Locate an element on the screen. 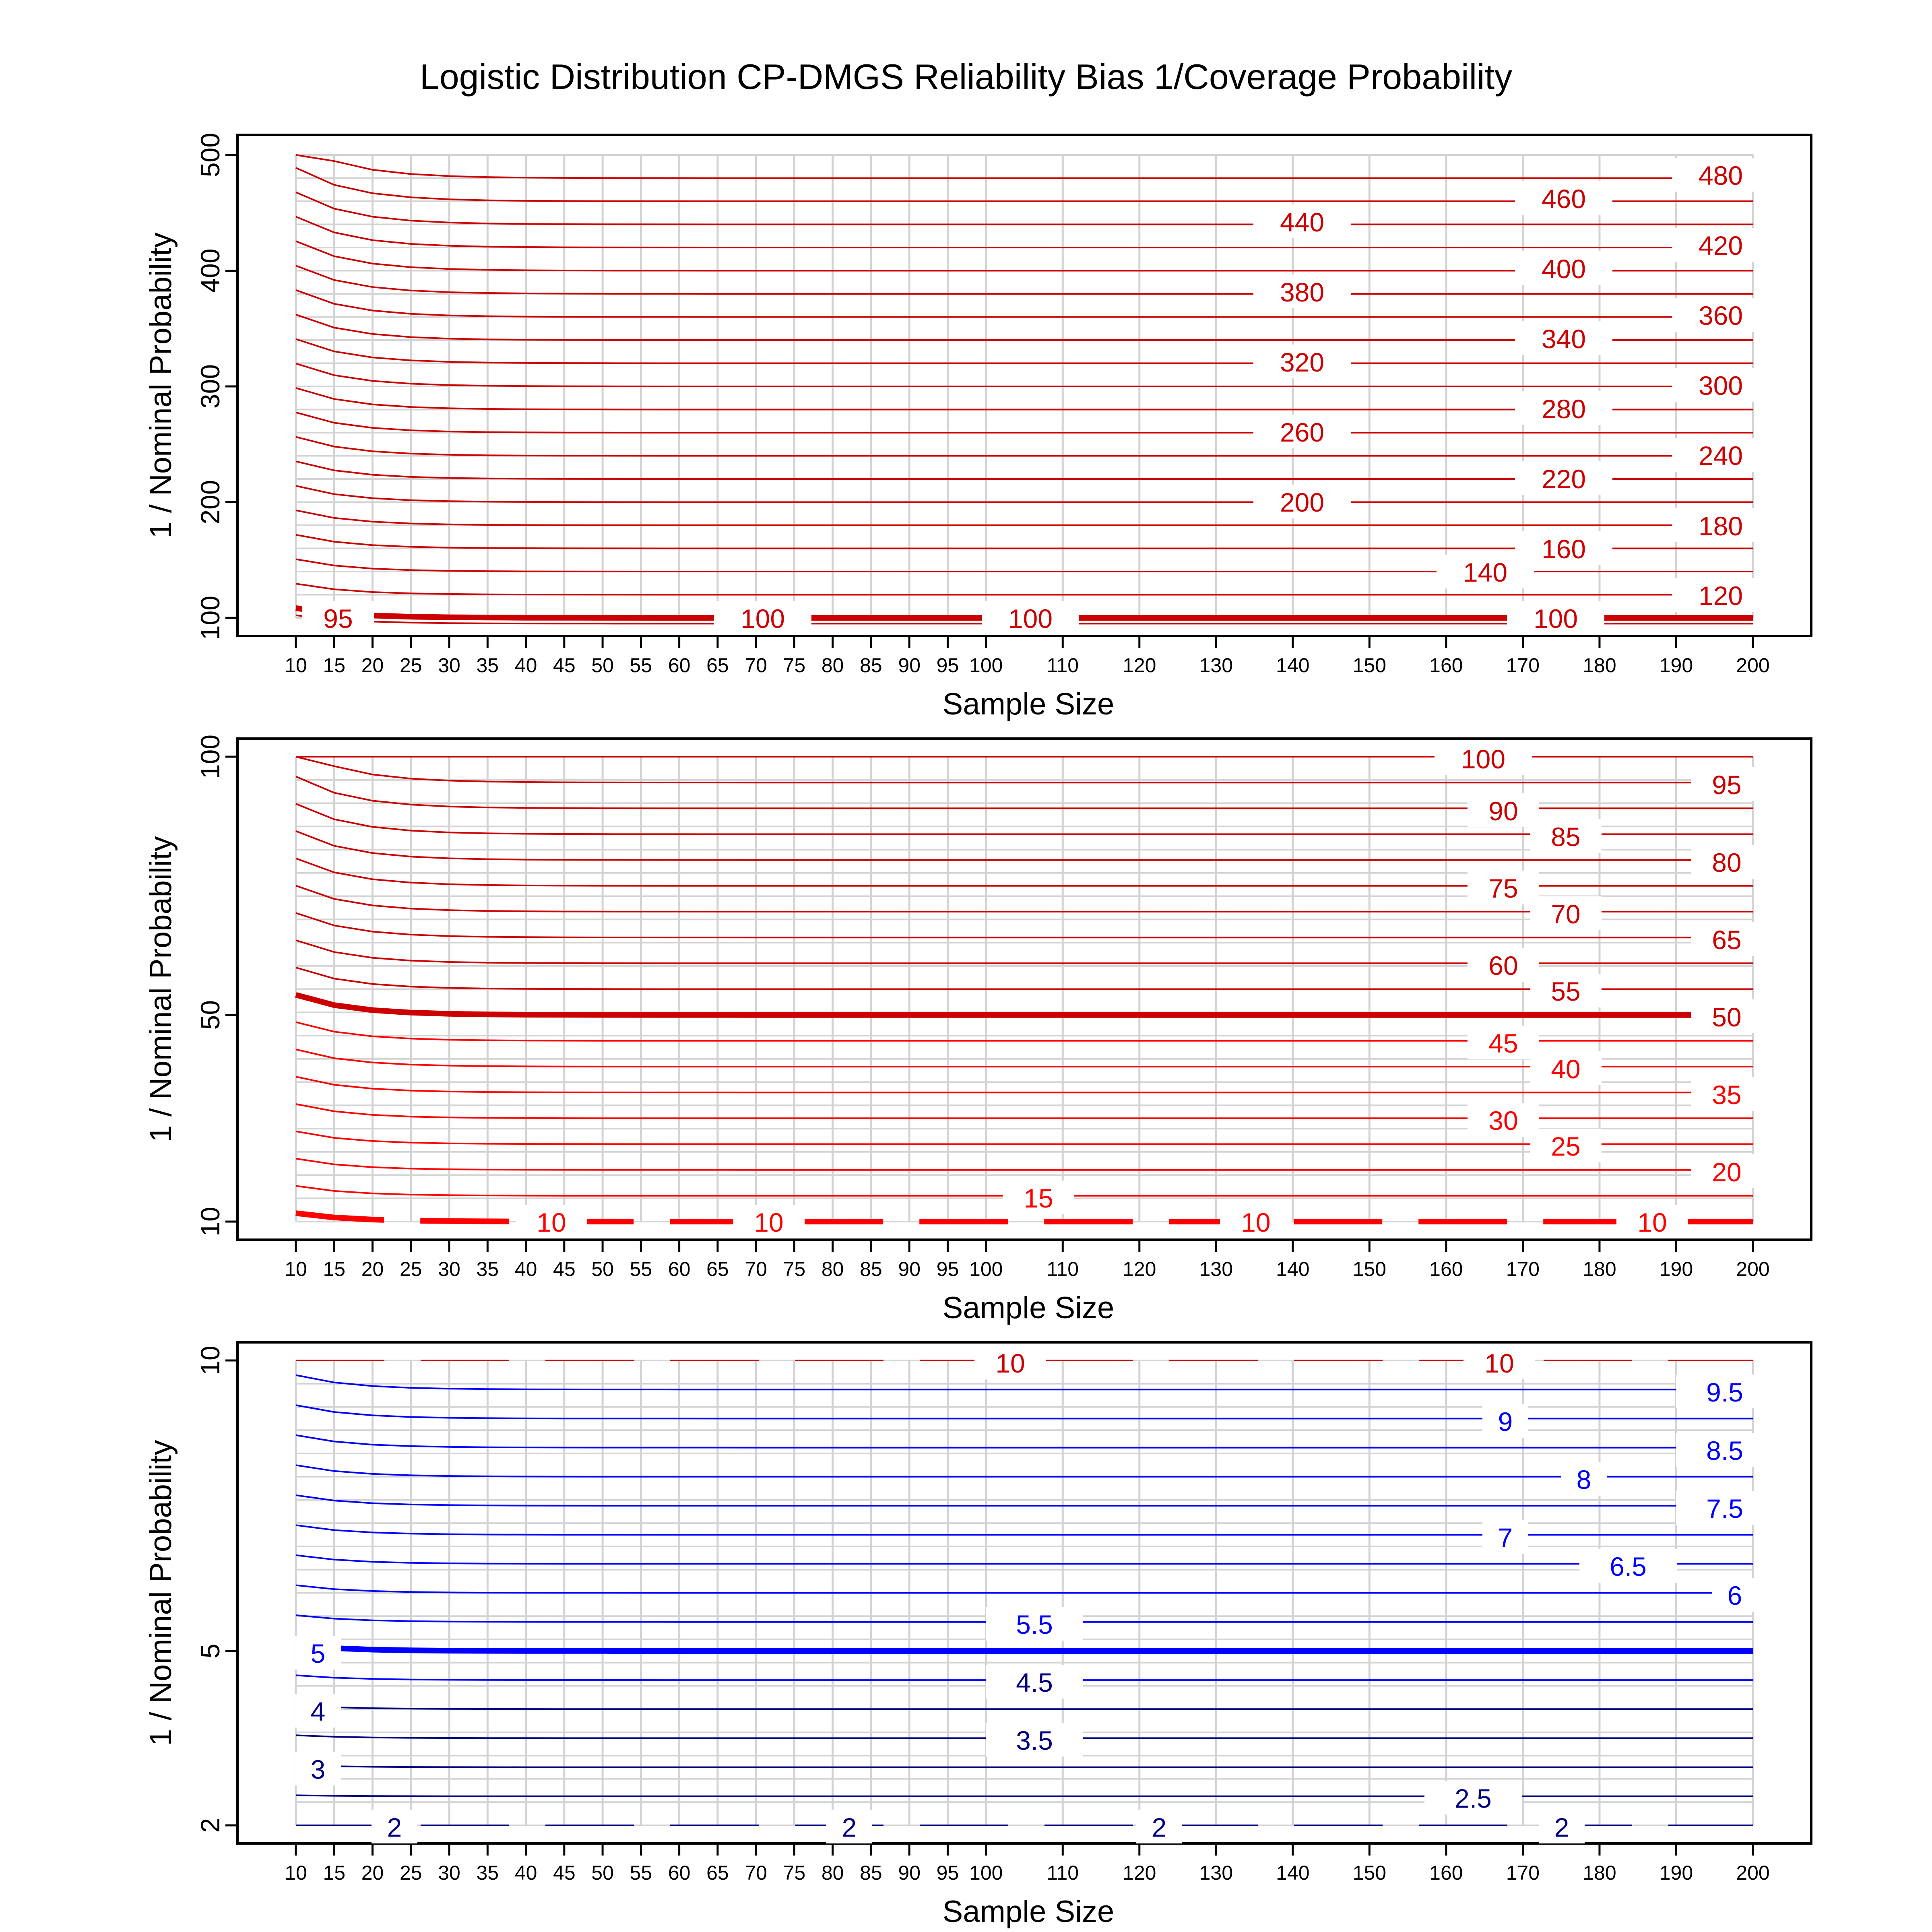 The height and width of the screenshot is (1932, 1932). contour-label: 380 is located at coordinates (1302, 292).